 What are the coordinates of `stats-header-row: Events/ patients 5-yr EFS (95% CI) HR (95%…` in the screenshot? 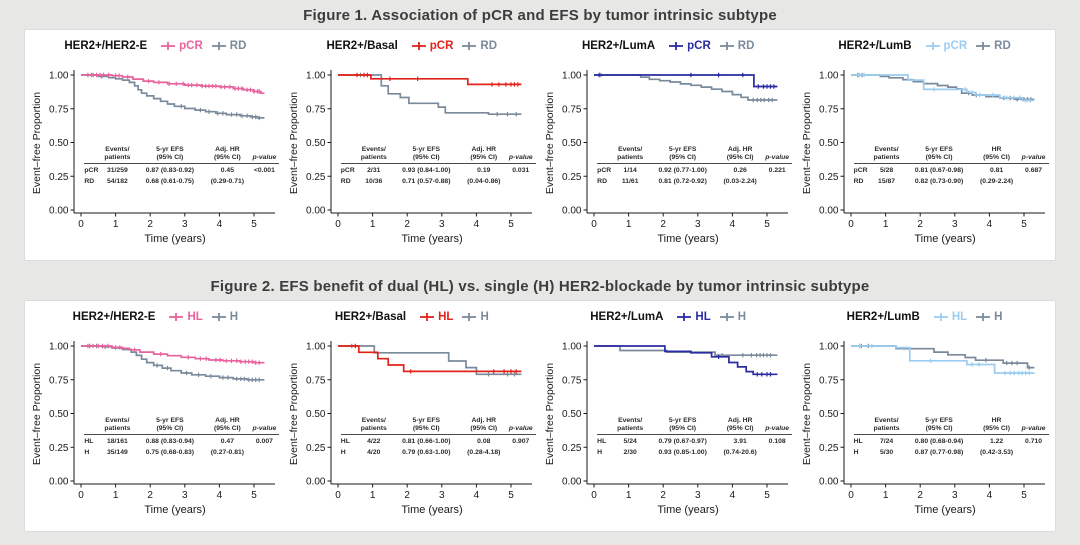 It's located at (951, 155).